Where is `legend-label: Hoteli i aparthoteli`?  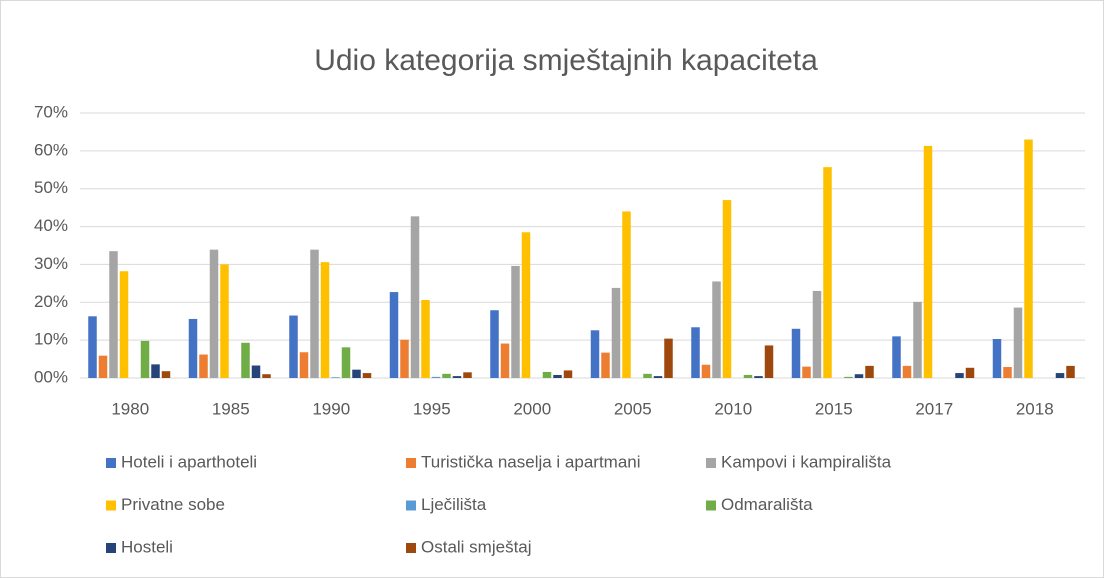
legend-label: Hoteli i aparthoteli is located at coordinates (189, 461).